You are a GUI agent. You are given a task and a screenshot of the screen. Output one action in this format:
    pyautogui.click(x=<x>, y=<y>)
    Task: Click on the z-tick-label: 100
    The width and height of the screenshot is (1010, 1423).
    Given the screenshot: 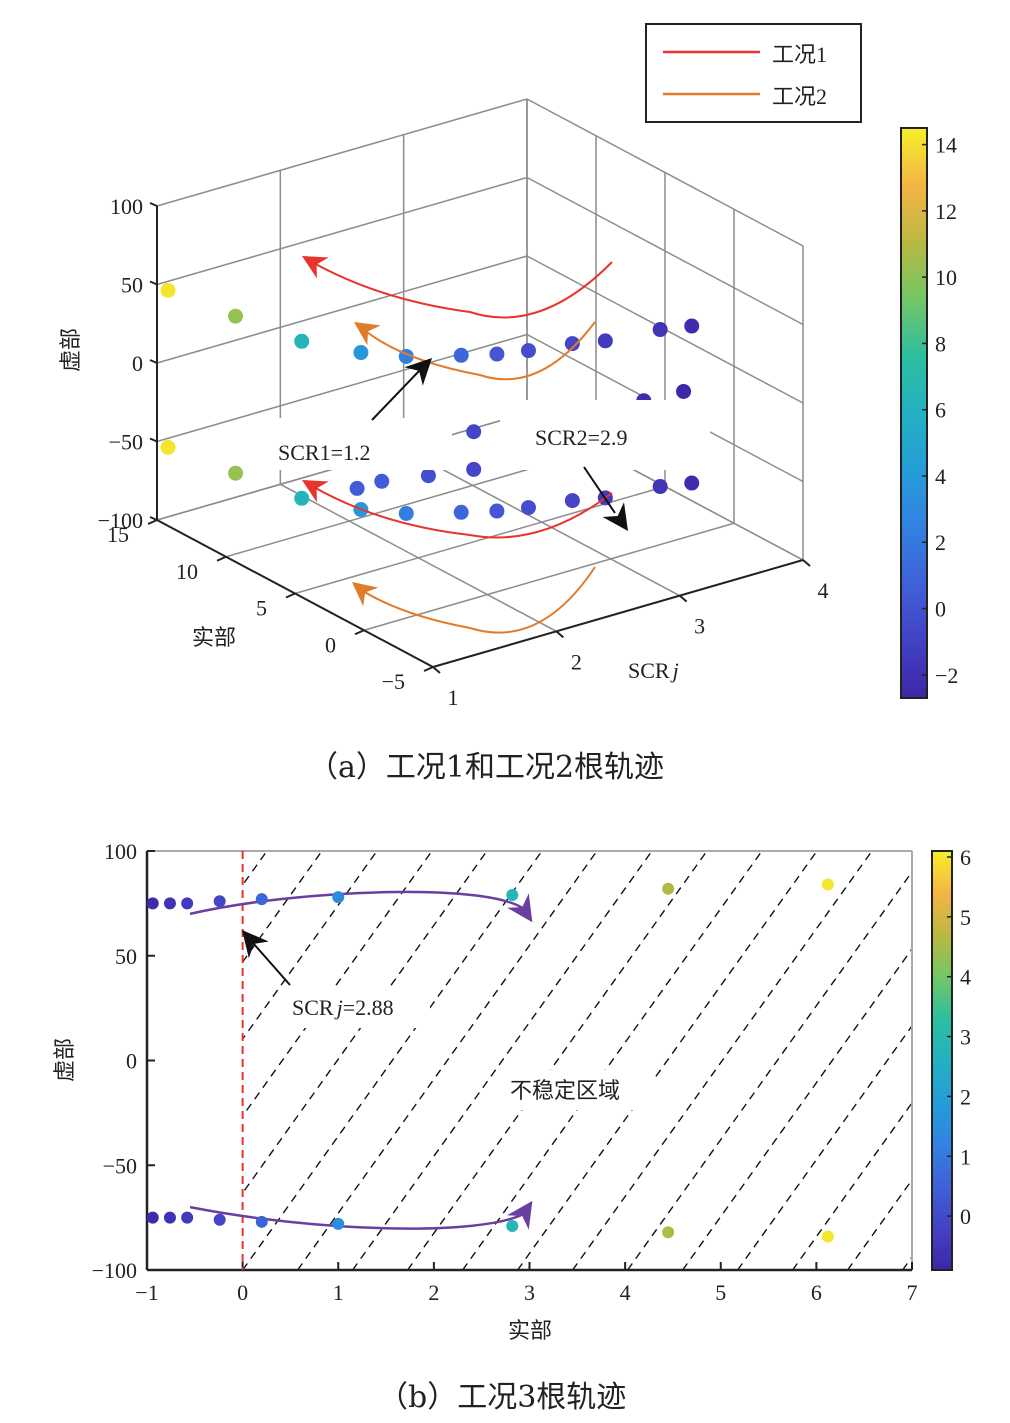 What is the action you would take?
    pyautogui.click(x=126, y=206)
    